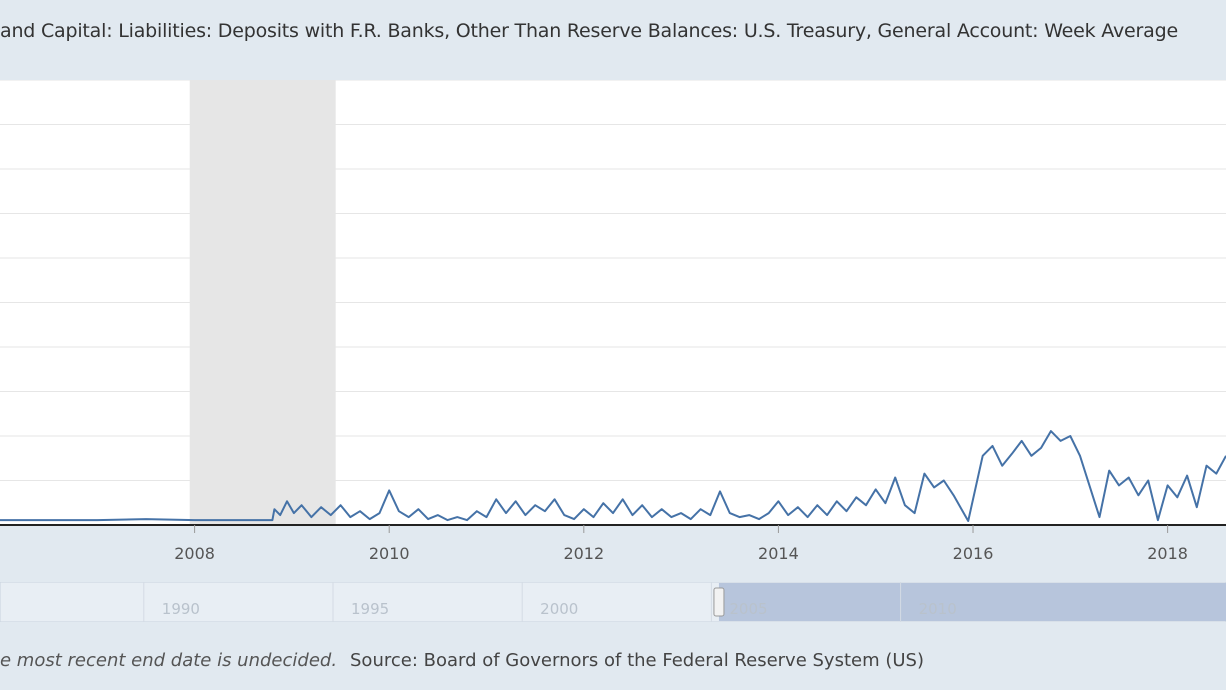  What do you see at coordinates (194, 553) in the screenshot?
I see `x-tick-label: 2008` at bounding box center [194, 553].